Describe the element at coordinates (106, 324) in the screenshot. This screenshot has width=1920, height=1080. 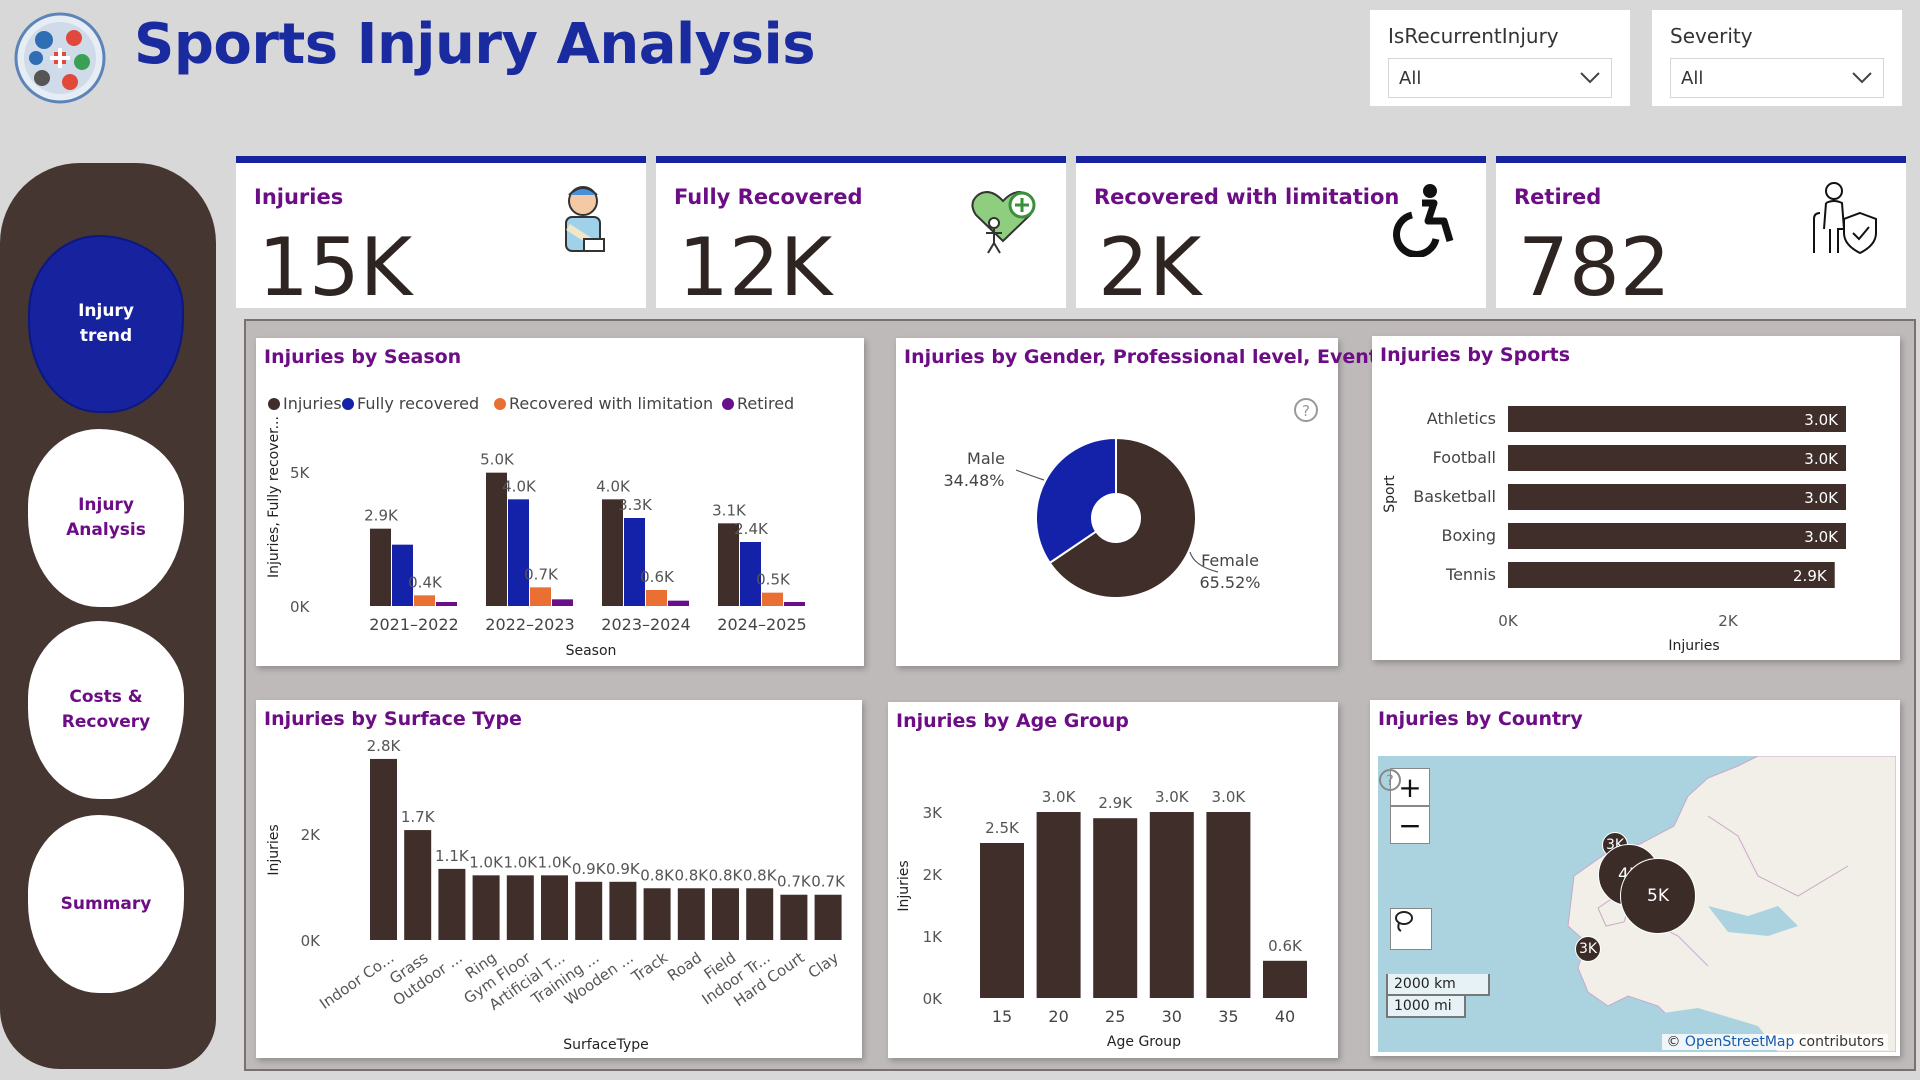
I see `nav-injury-trend: Injury trend` at that location.